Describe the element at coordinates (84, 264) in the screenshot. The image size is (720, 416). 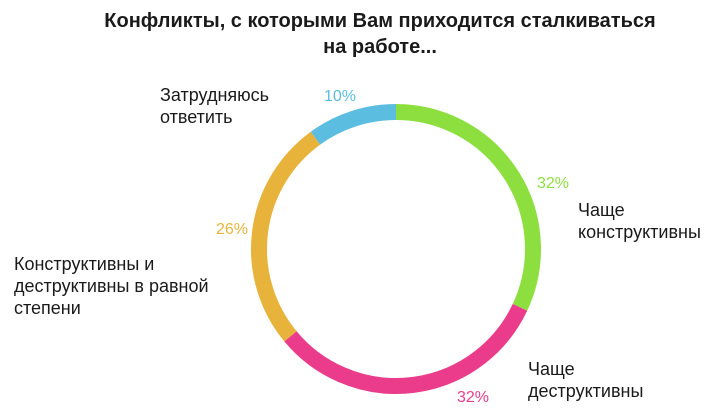
I see `slice-category-label-3-line-1: Конструктивны и` at that location.